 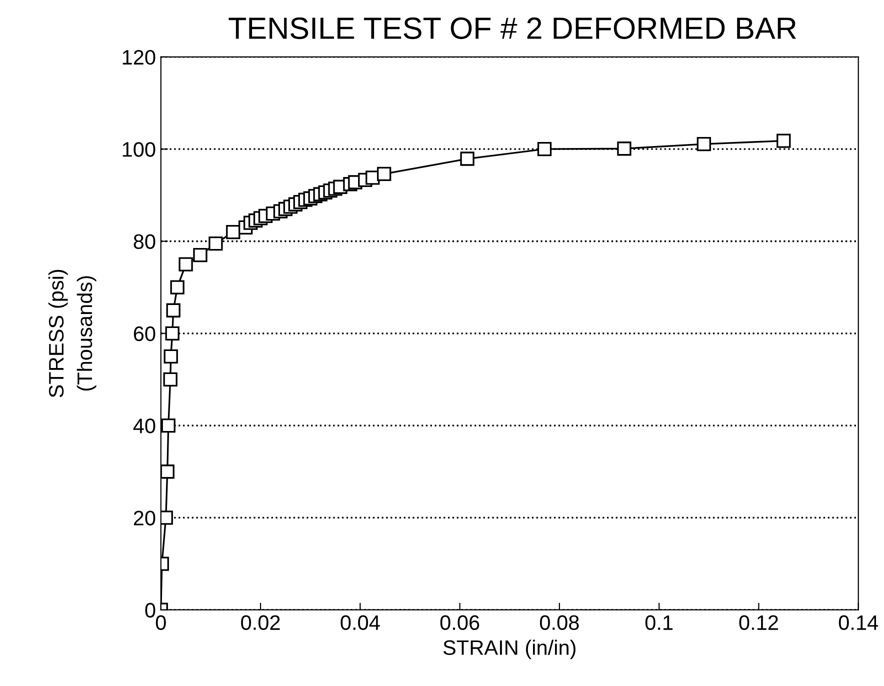 I want to click on y-axis-title: STRESS (psi) (Thousands), so click(x=72, y=334).